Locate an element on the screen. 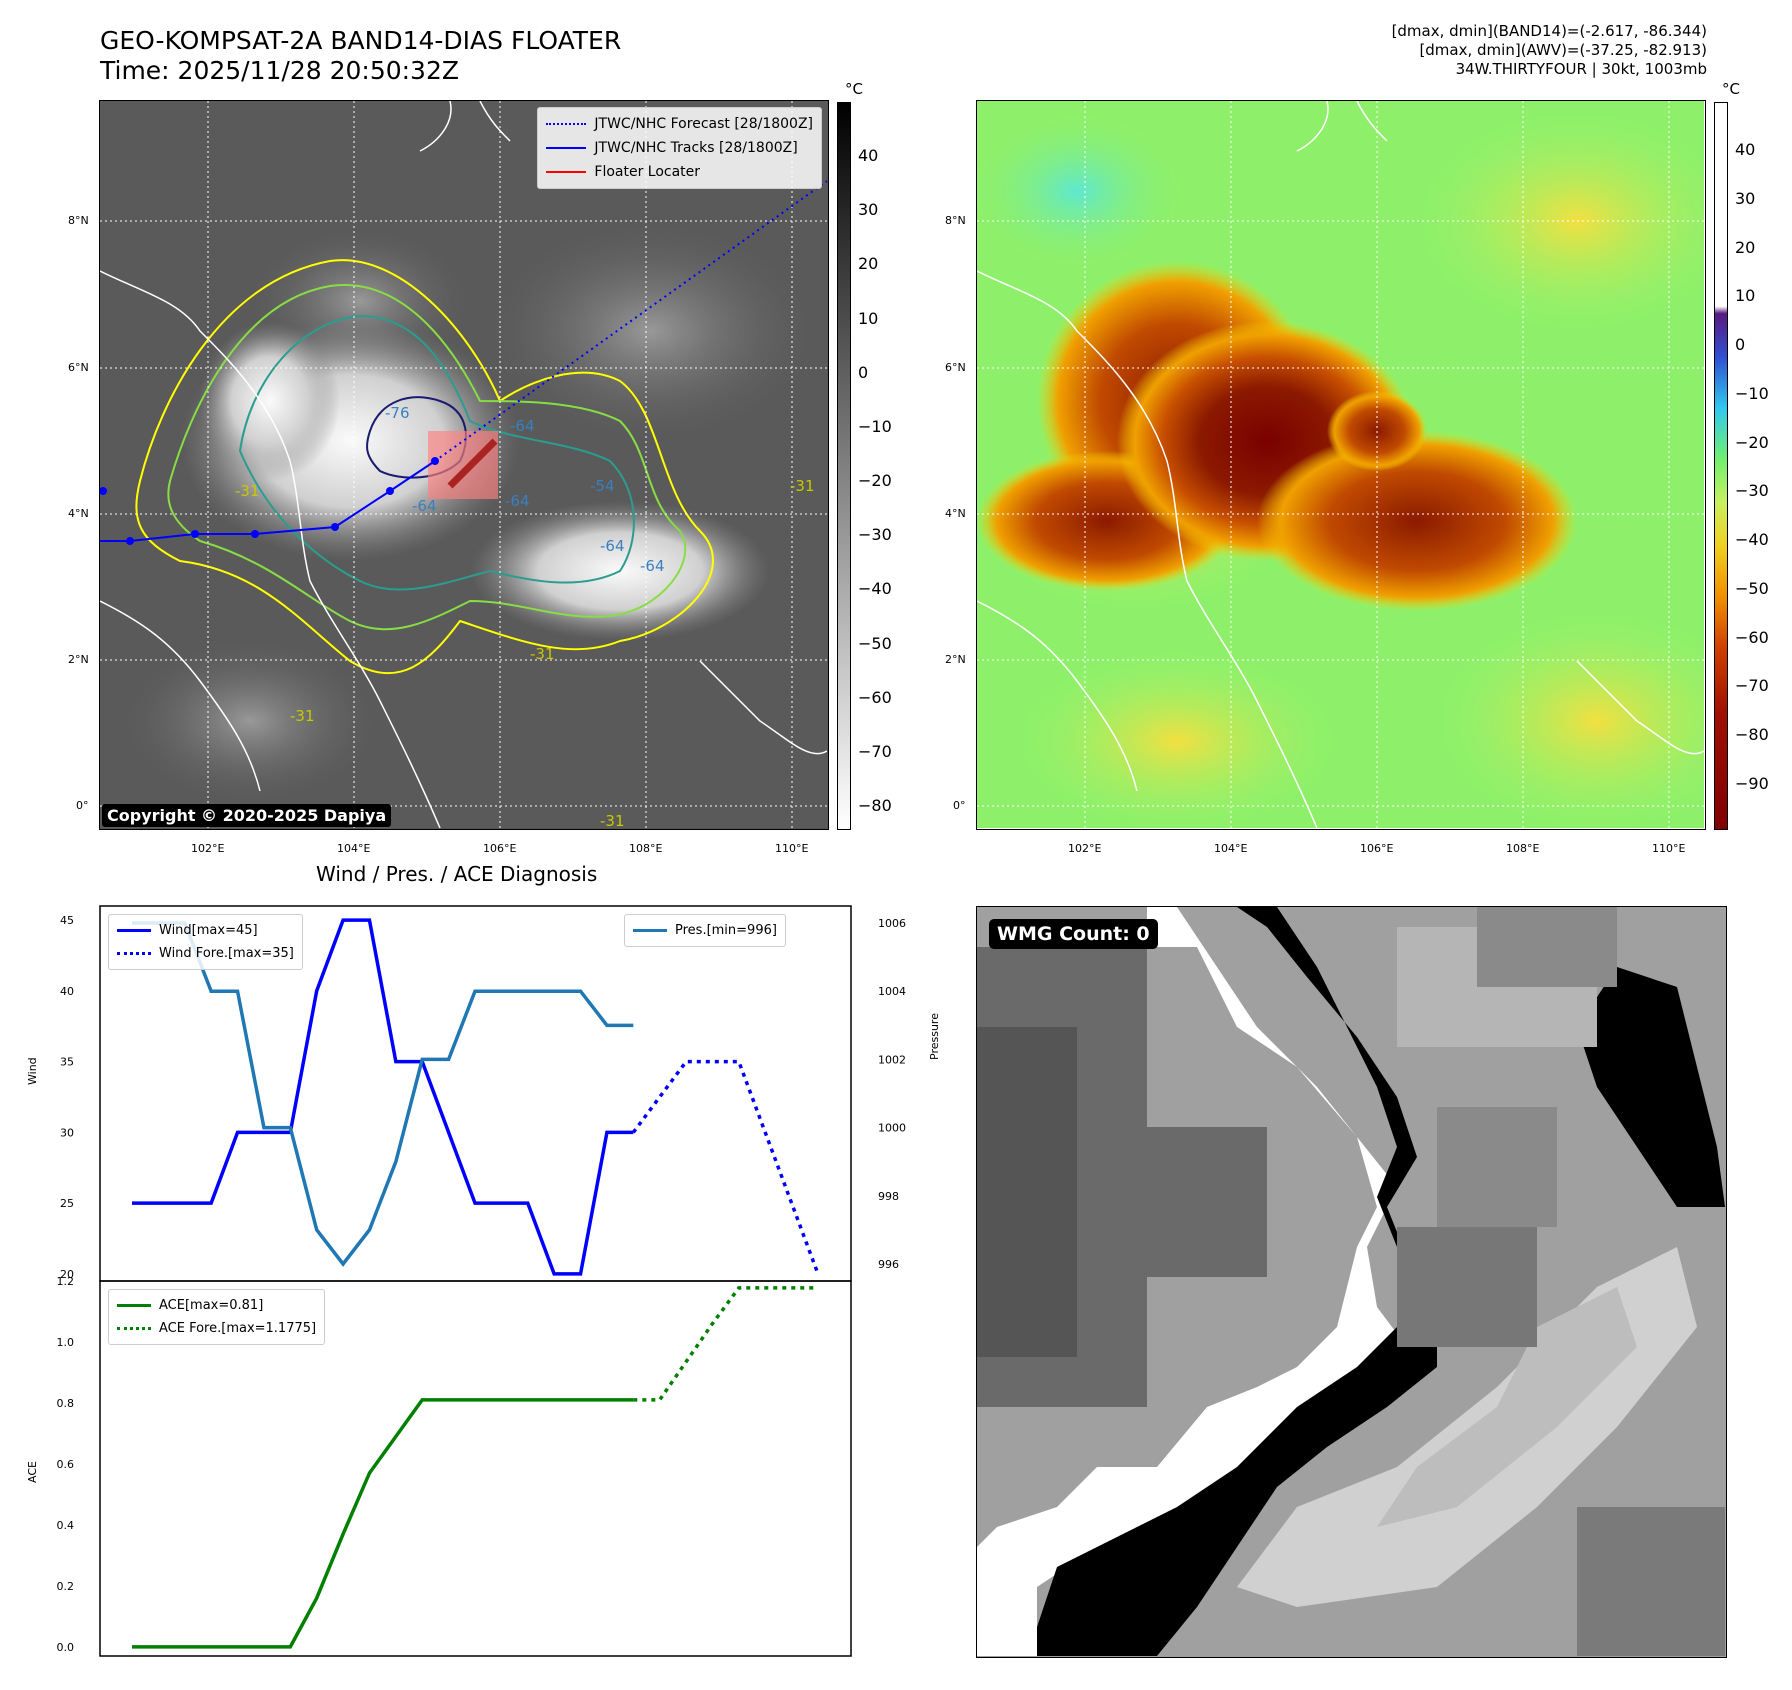 The width and height of the screenshot is (1792, 1690). contour-label-group-yellow: -31 -31 -31 -31 -31 is located at coordinates (525, 653).